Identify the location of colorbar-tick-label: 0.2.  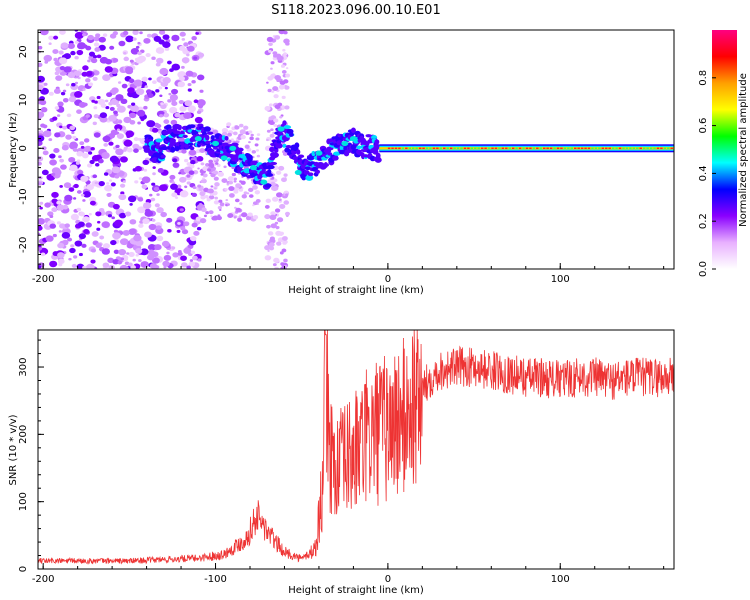
(703, 221).